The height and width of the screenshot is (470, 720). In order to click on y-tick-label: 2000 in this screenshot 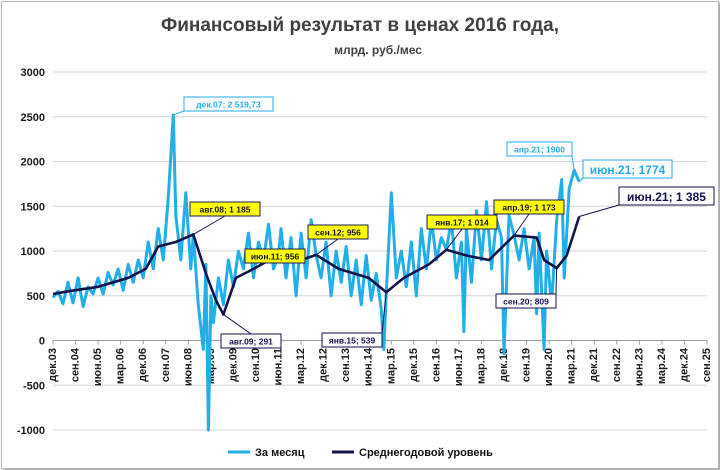, I will do `click(33, 163)`.